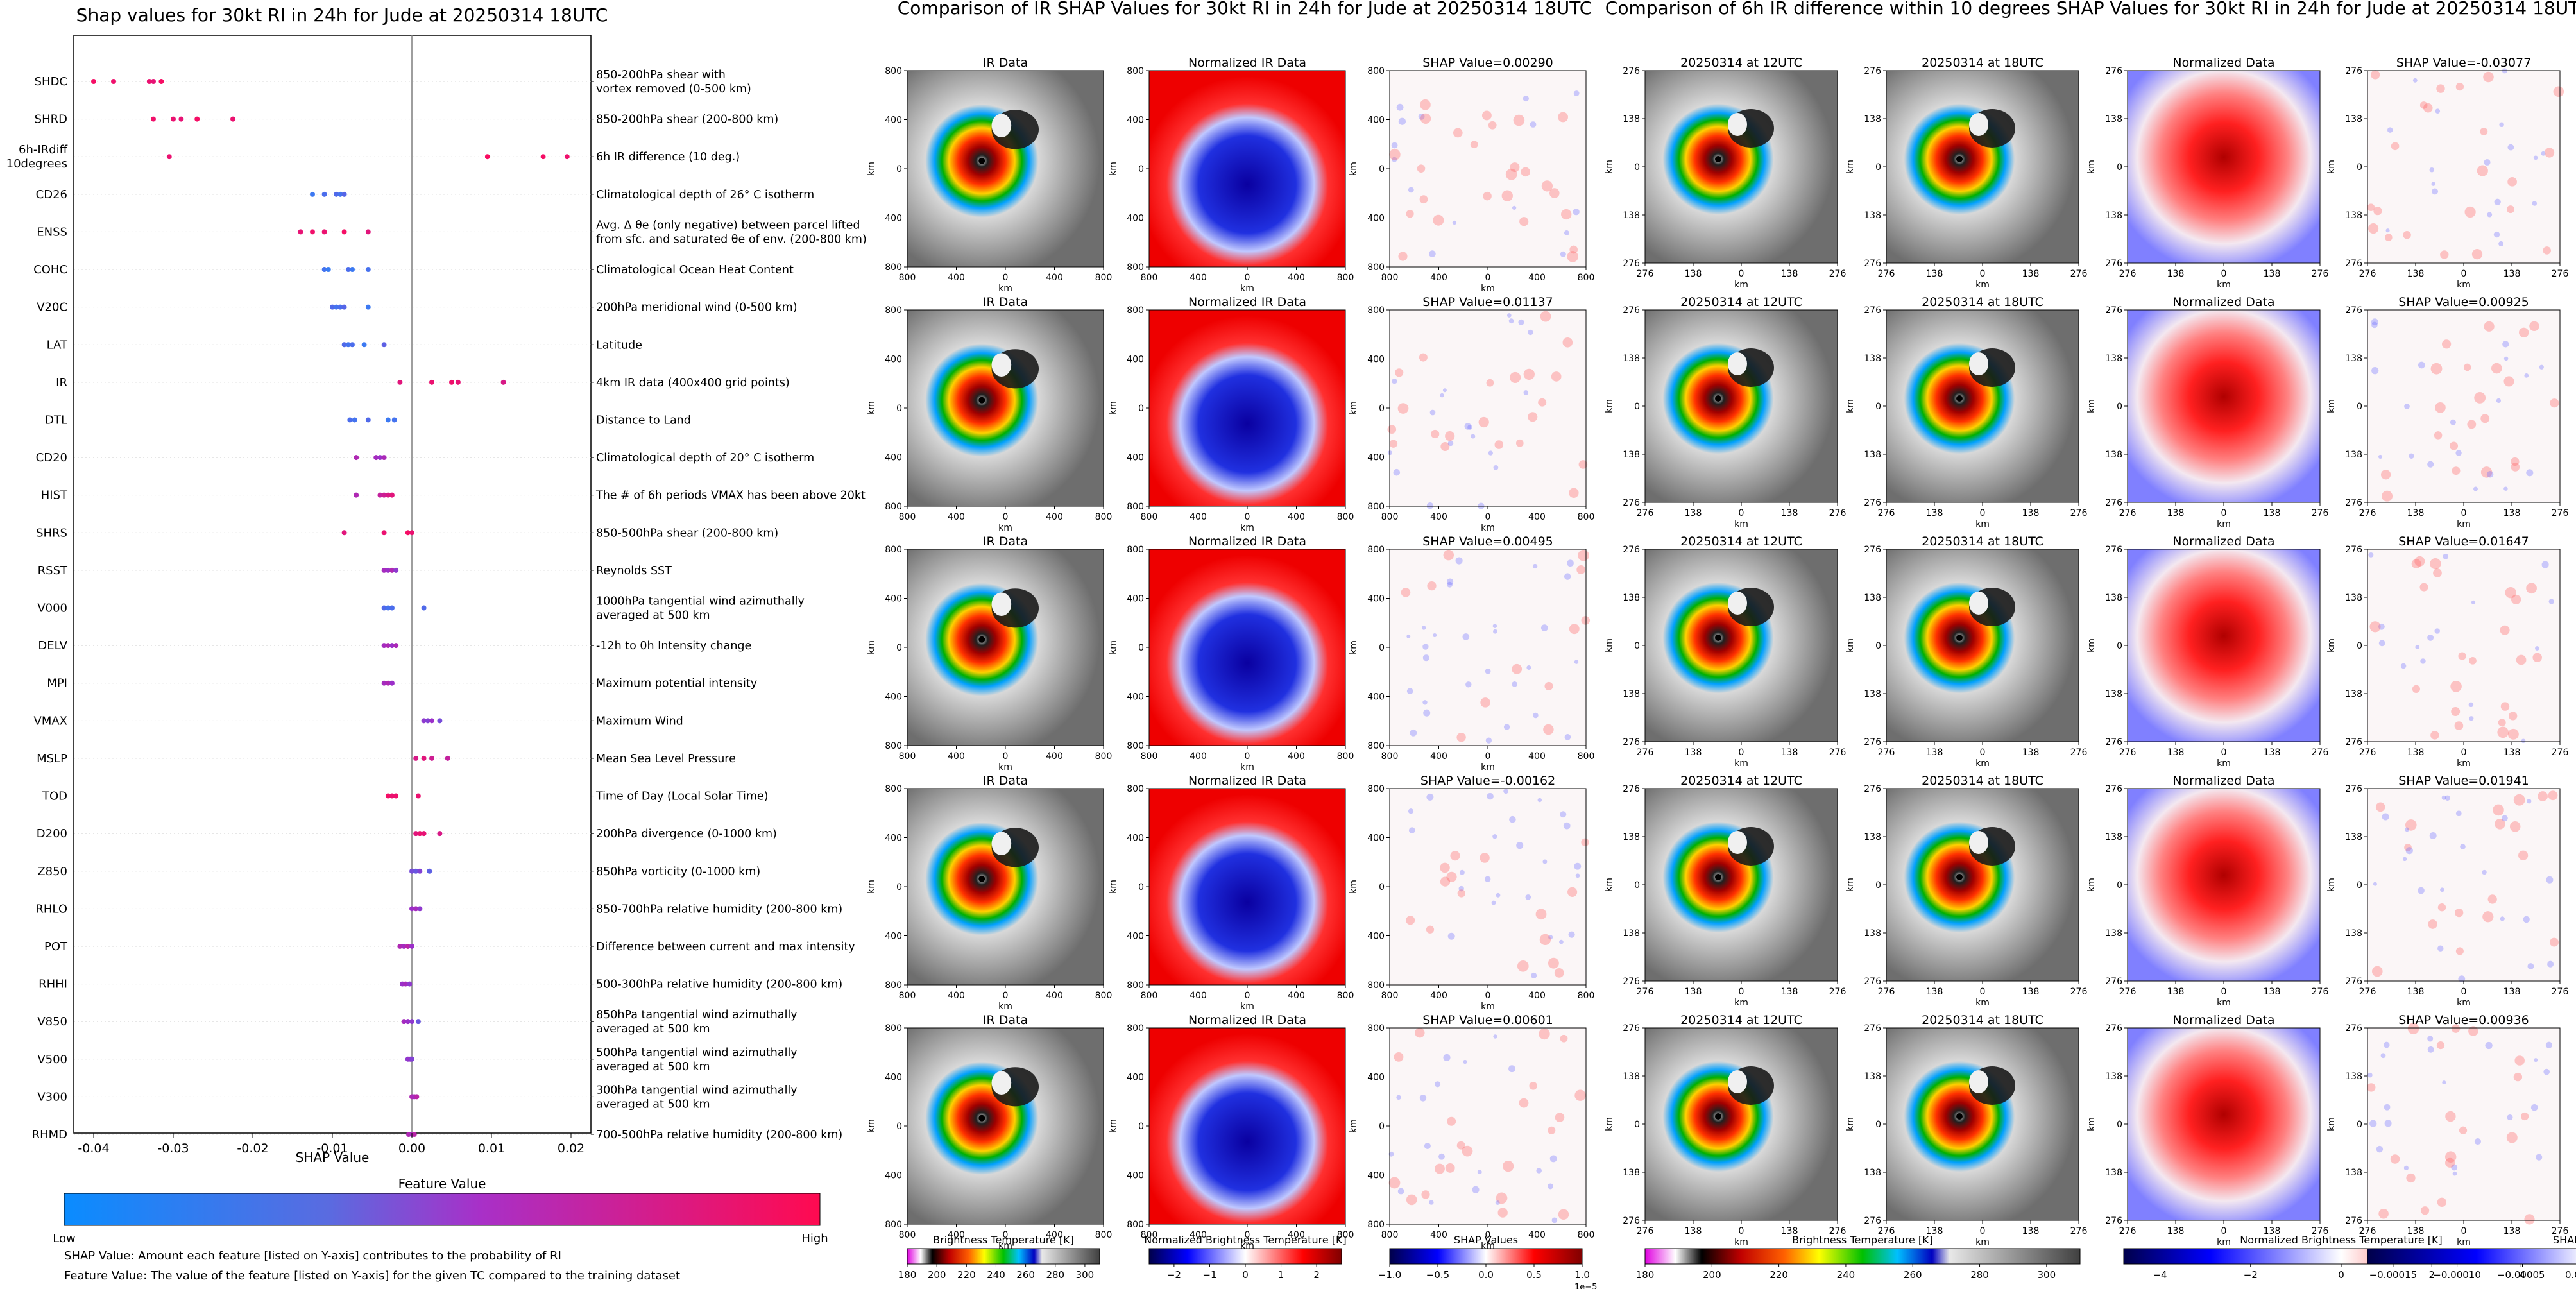 The width and height of the screenshot is (2576, 1289). I want to click on feature-name-label: IR, so click(61, 382).